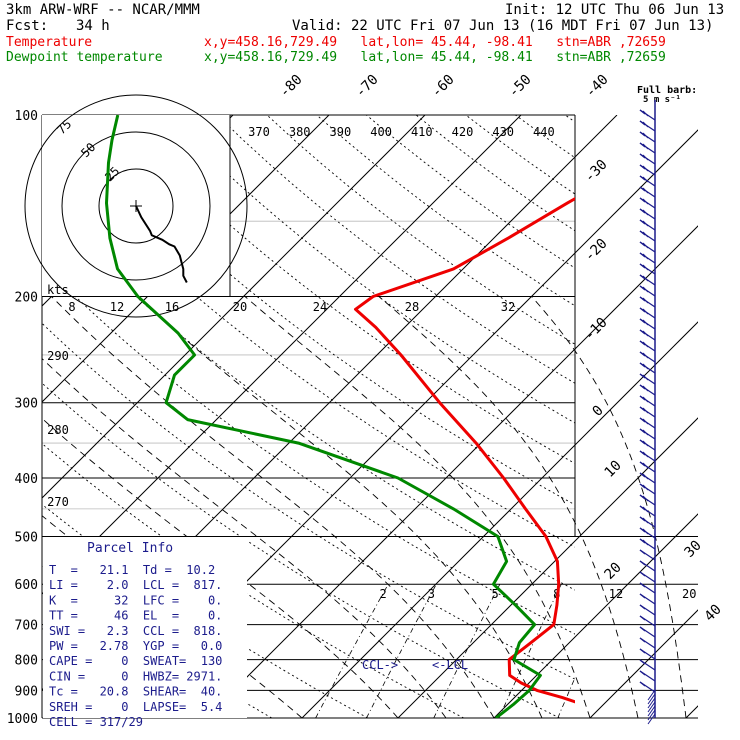 The height and width of the screenshot is (740, 740). I want to click on theta-label-low: 270, so click(58, 502).